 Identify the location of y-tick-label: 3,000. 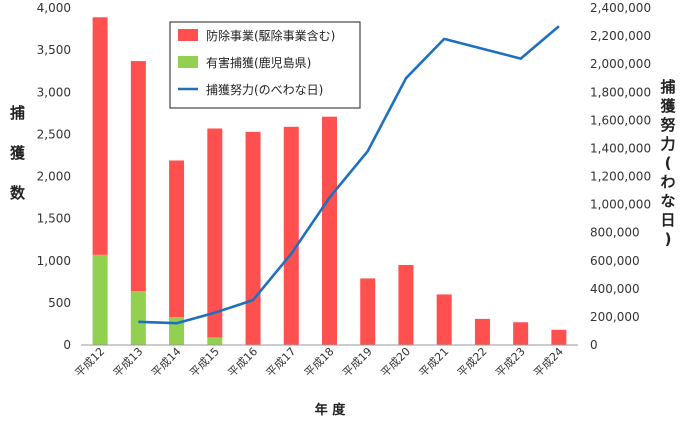
(54, 92).